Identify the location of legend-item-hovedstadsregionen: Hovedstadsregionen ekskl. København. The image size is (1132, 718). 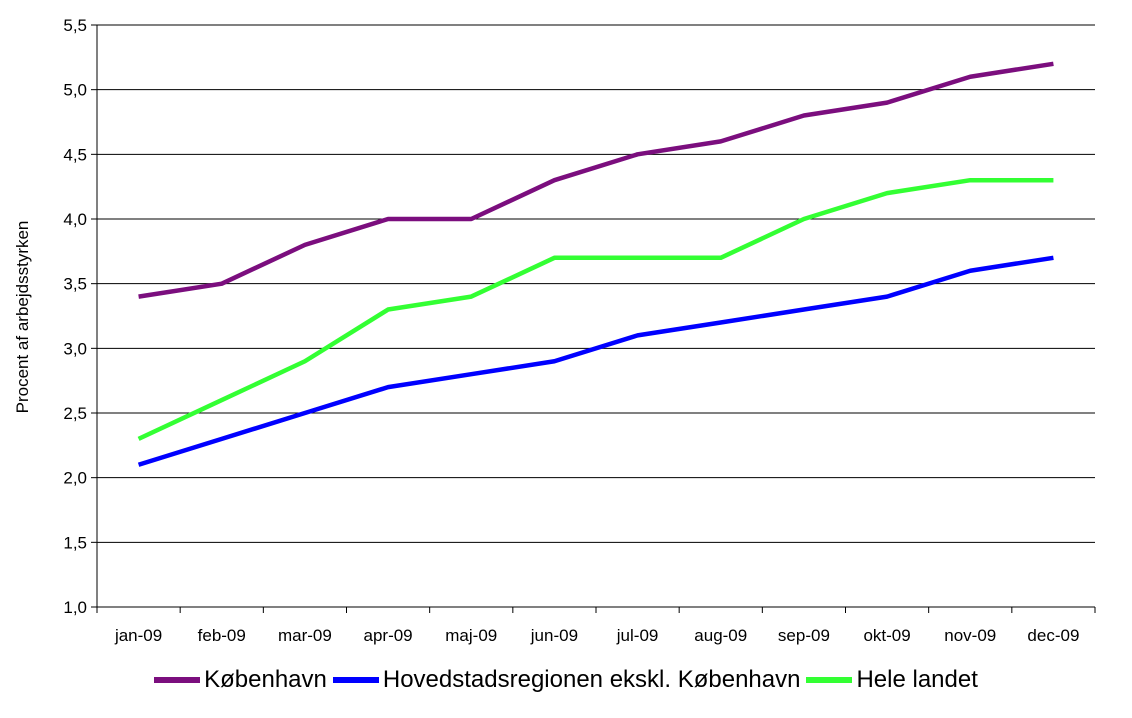
(566, 680).